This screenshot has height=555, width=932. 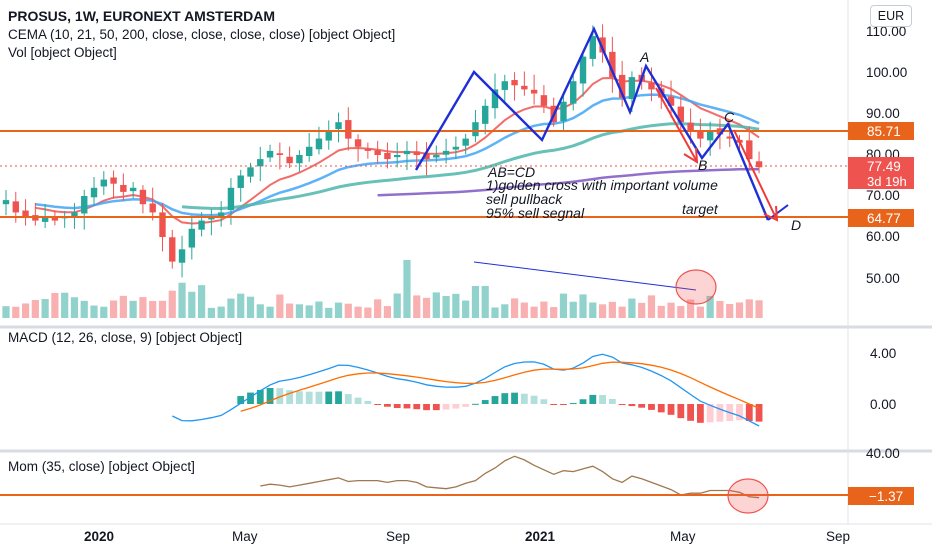 What do you see at coordinates (142, 16) in the screenshot?
I see `symbol-title: PROSUS, 1W, EURONEXT AMSTERDAM` at bounding box center [142, 16].